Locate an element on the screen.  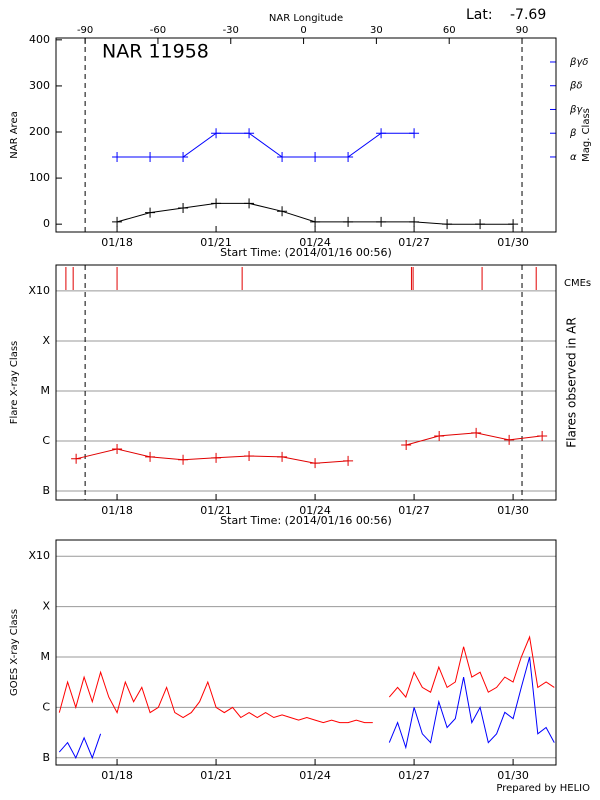
y-axis-label: GOES X-ray Class is located at coordinates (14, 652).